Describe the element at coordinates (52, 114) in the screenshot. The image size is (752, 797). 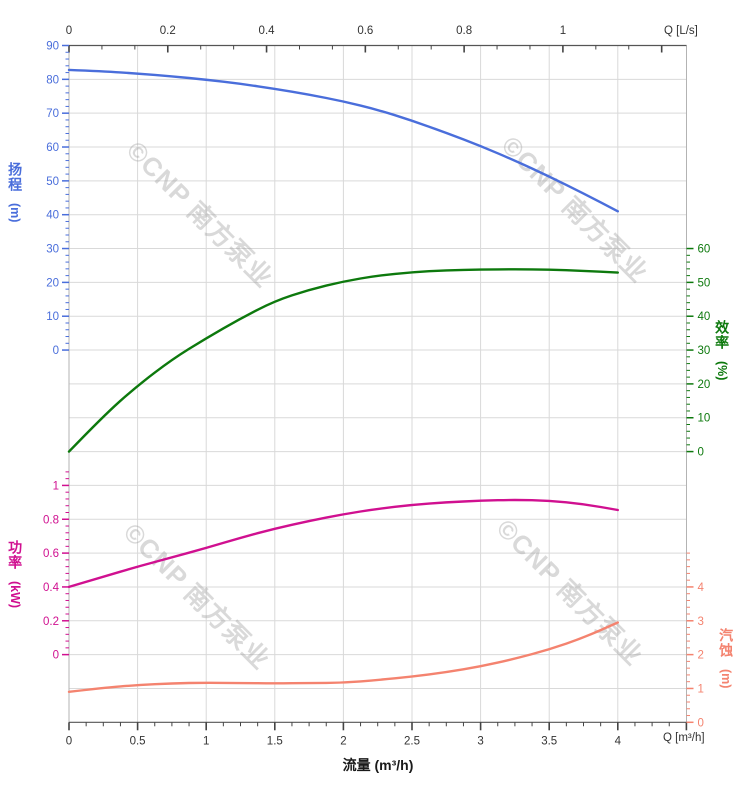
I see `svg-text: 70` at that location.